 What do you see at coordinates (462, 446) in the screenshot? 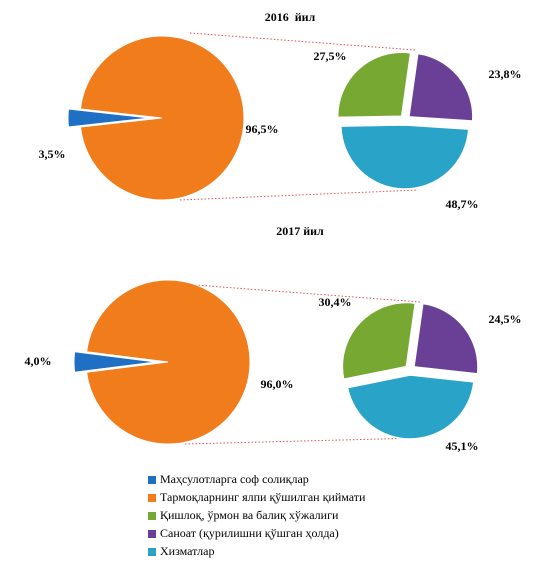
I see `data-label: 45,1%` at bounding box center [462, 446].